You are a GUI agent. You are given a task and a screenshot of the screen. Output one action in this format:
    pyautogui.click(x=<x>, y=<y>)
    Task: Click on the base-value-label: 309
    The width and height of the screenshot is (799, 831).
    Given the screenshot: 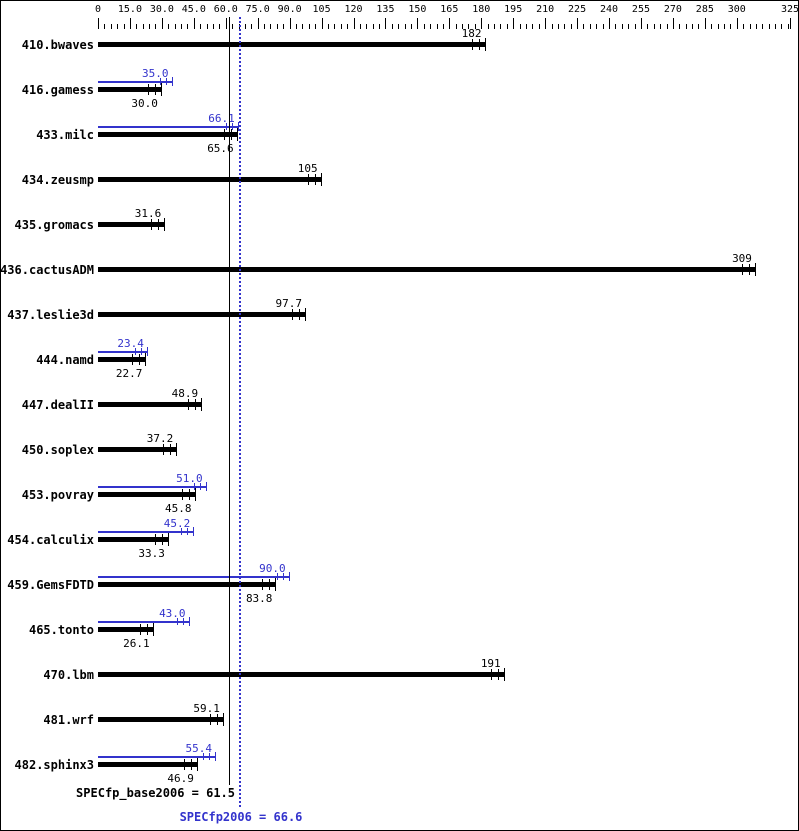 What is the action you would take?
    pyautogui.click(x=742, y=258)
    